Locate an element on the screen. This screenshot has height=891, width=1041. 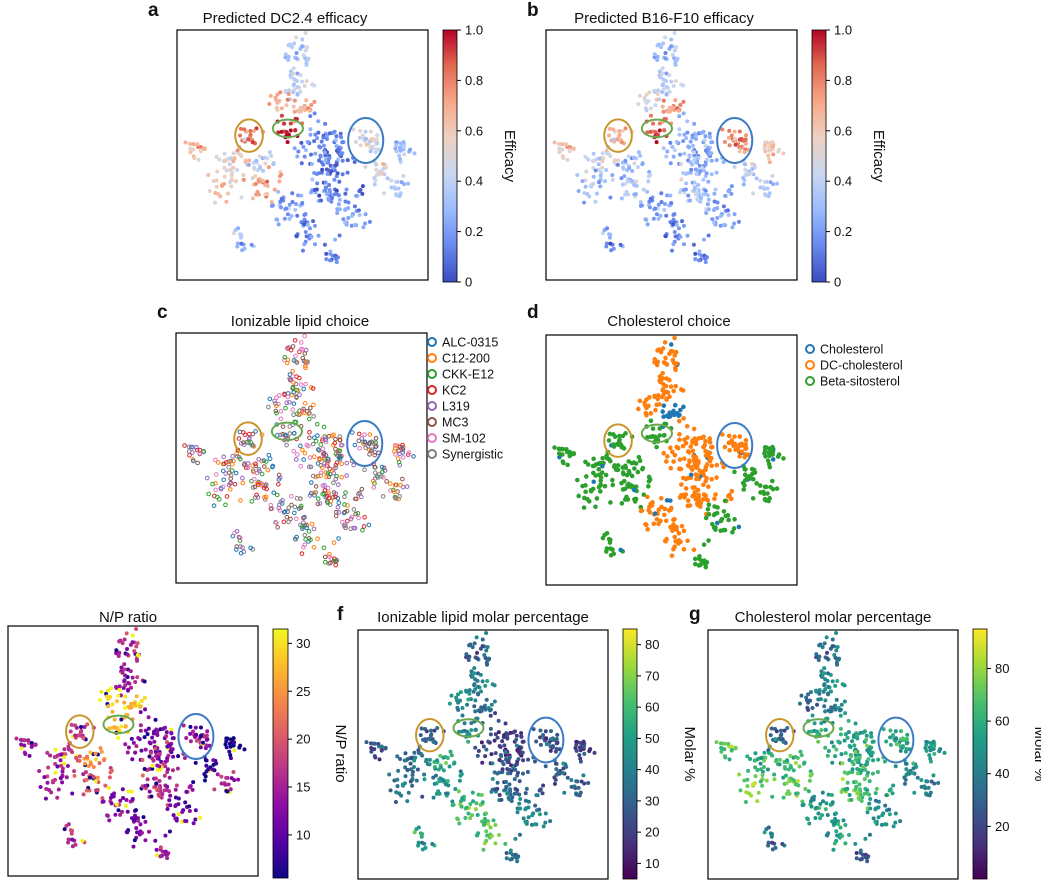
legend-label: Synergistic is located at coordinates (472, 455).